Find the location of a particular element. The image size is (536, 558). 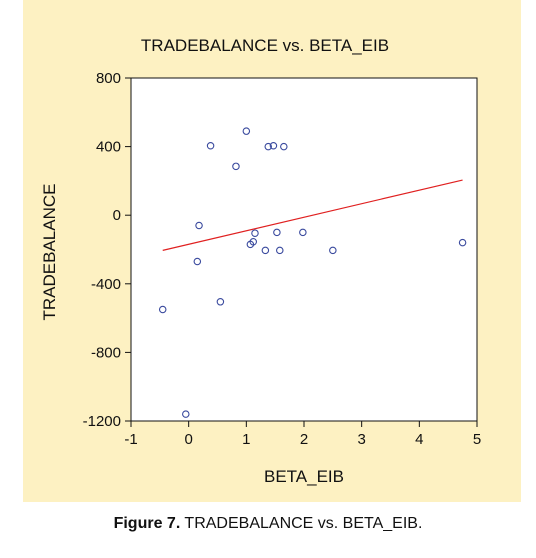

x-tick-label: 3 is located at coordinates (361, 439).